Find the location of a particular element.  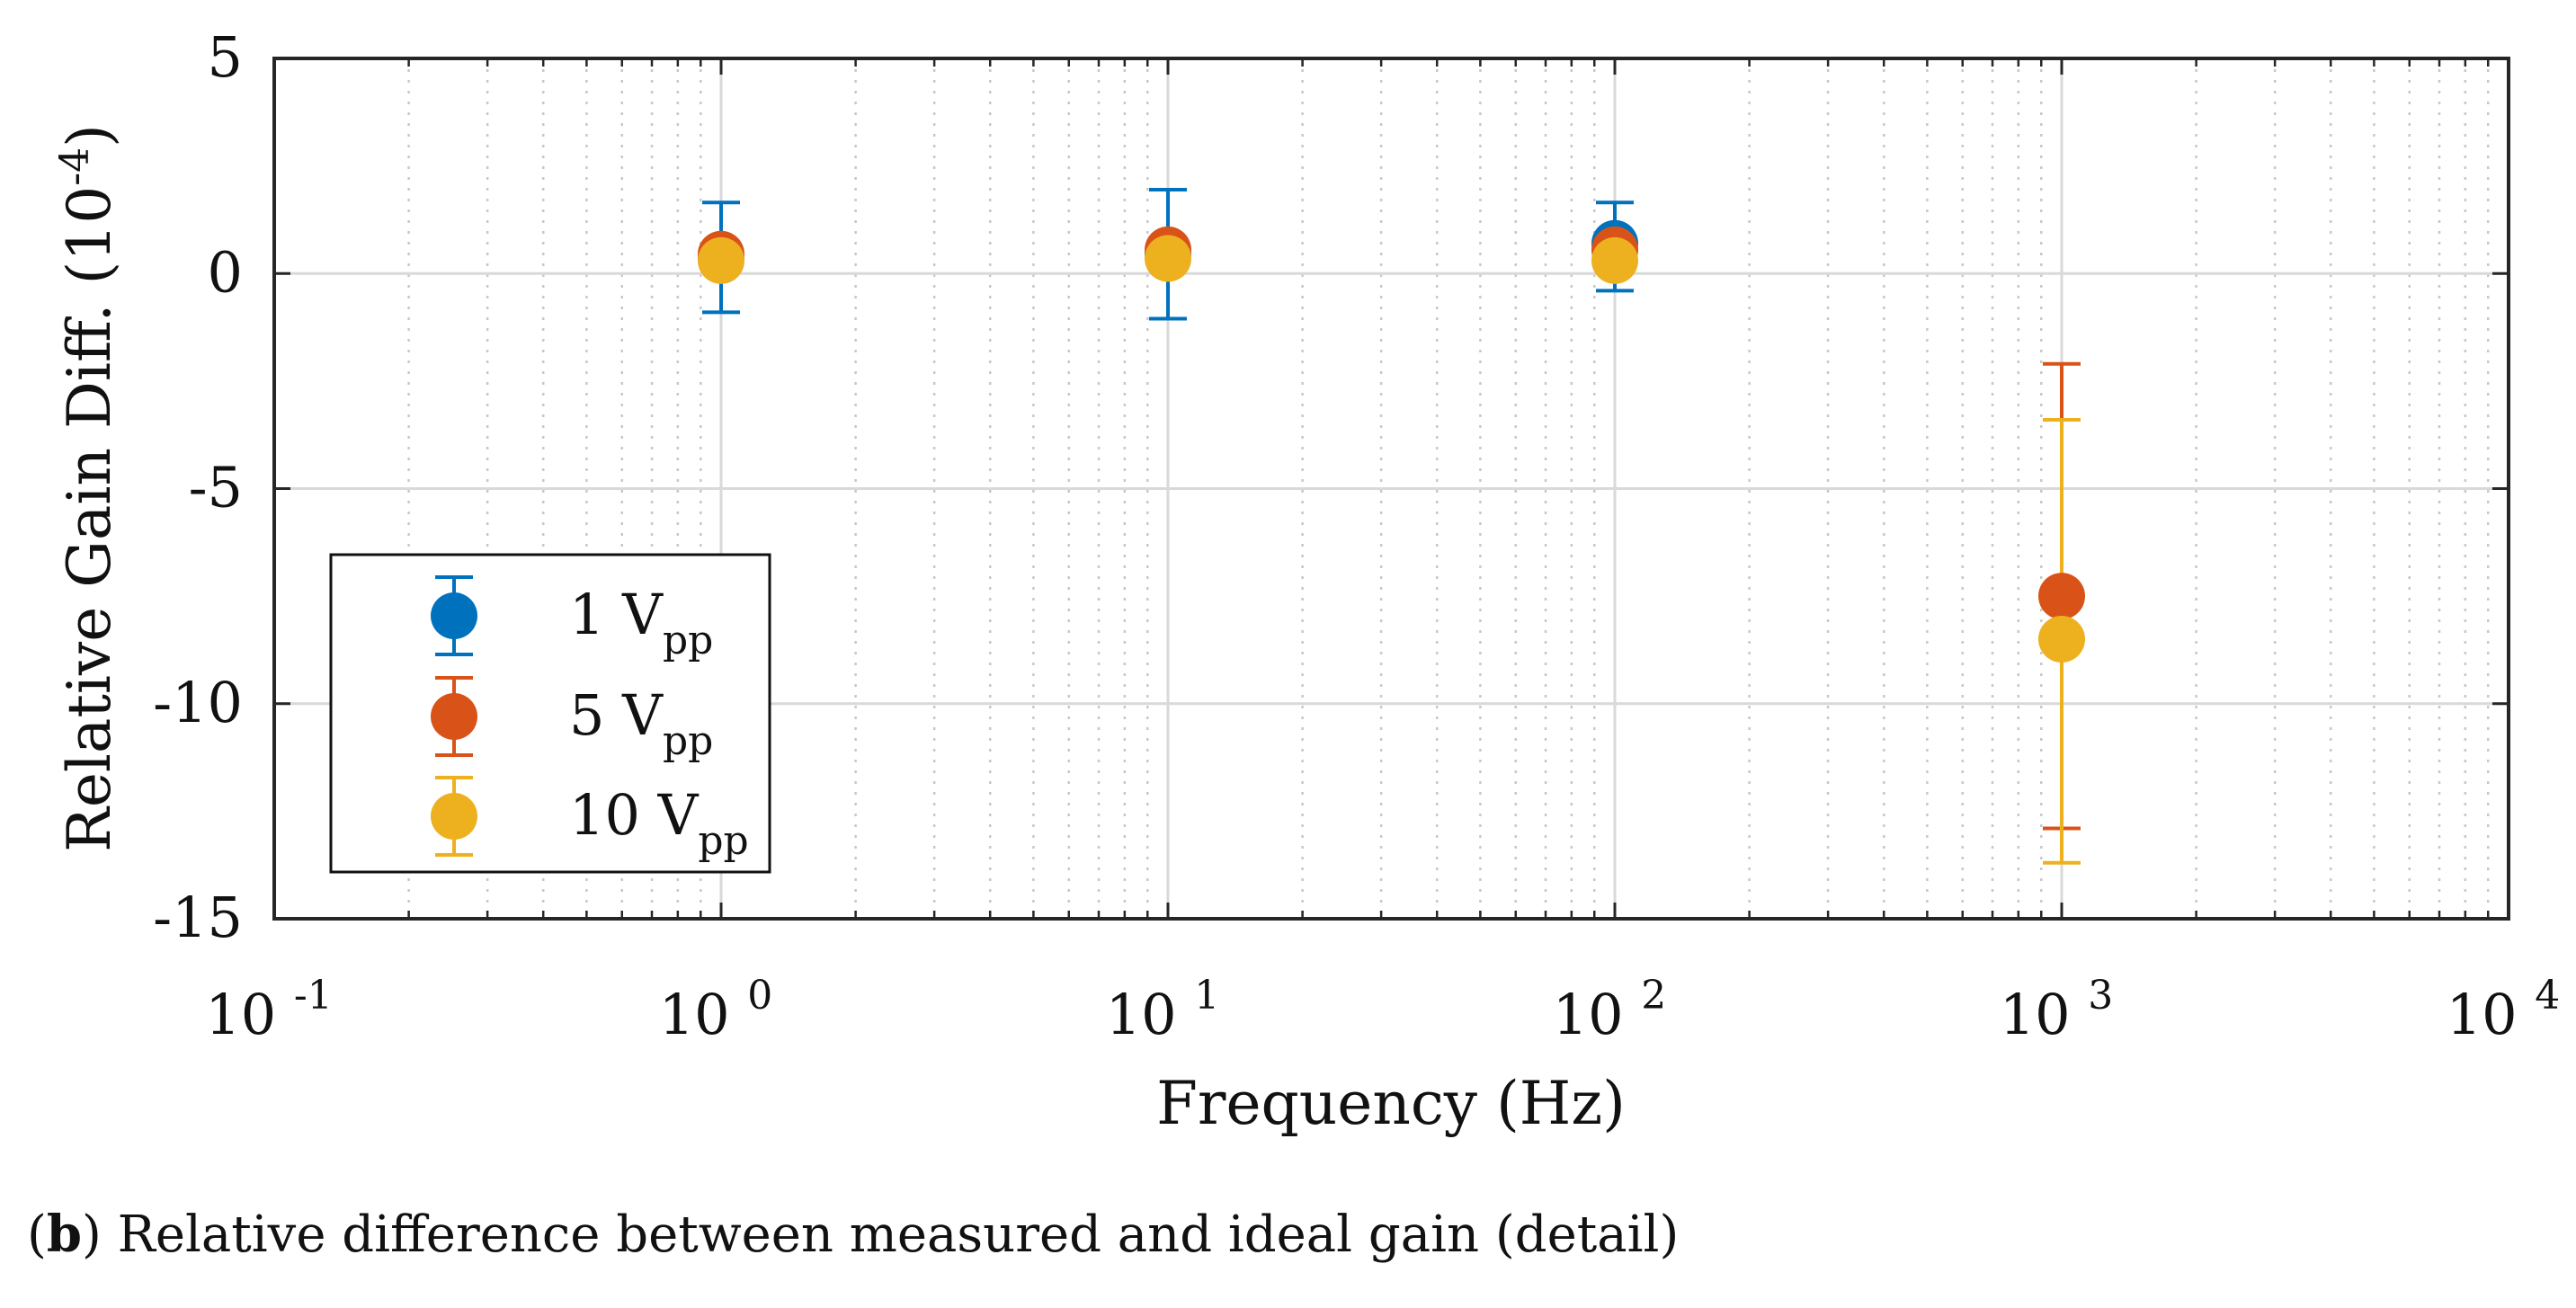

y-axis-label-main: Relative Gain Diff. (10 is located at coordinates (90, 519).